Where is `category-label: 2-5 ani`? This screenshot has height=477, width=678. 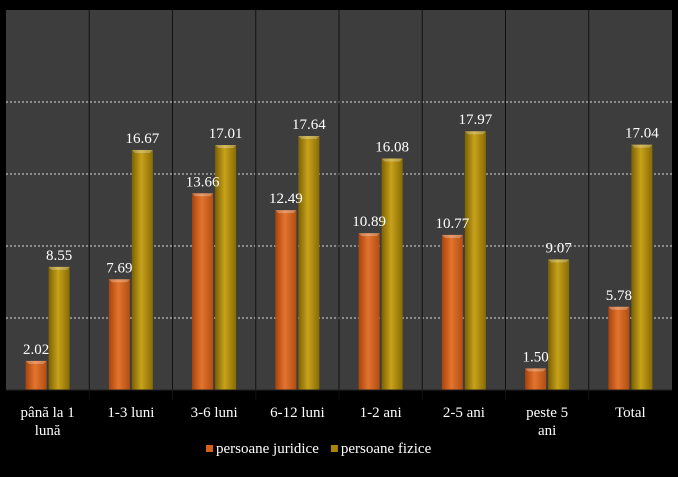 category-label: 2-5 ani is located at coordinates (464, 413).